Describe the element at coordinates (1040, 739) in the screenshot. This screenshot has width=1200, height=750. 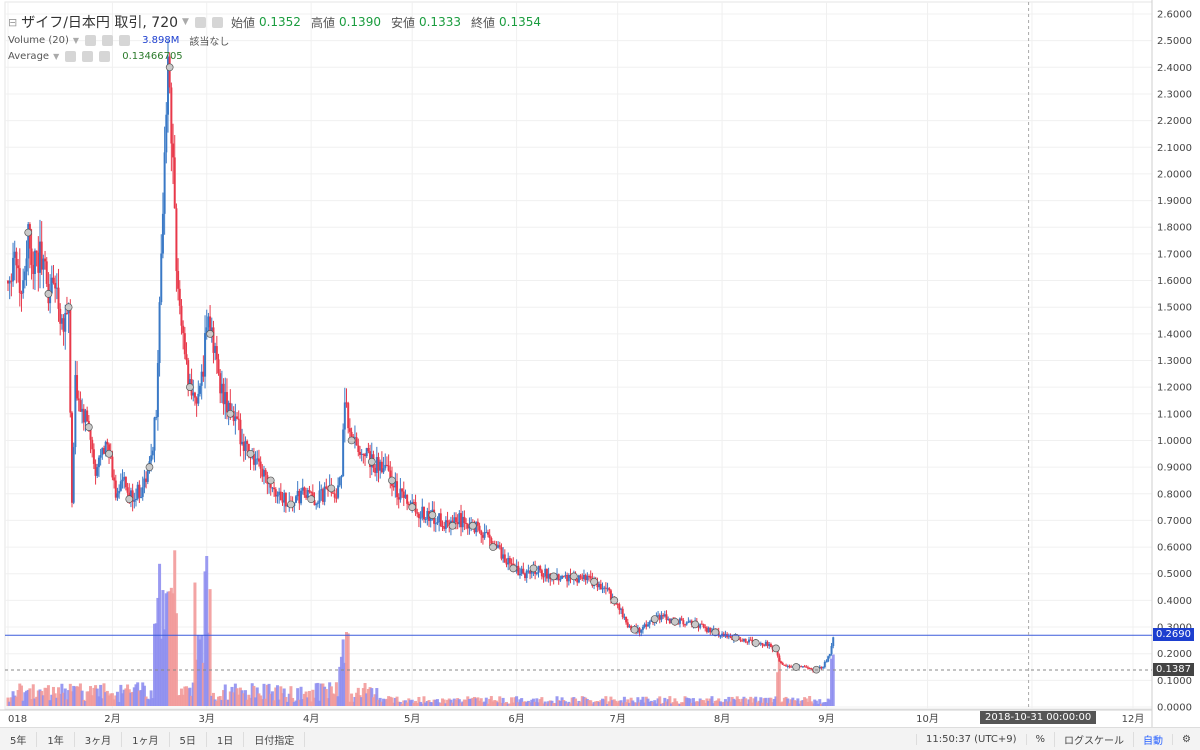
I see `percent-toggle: %` at that location.